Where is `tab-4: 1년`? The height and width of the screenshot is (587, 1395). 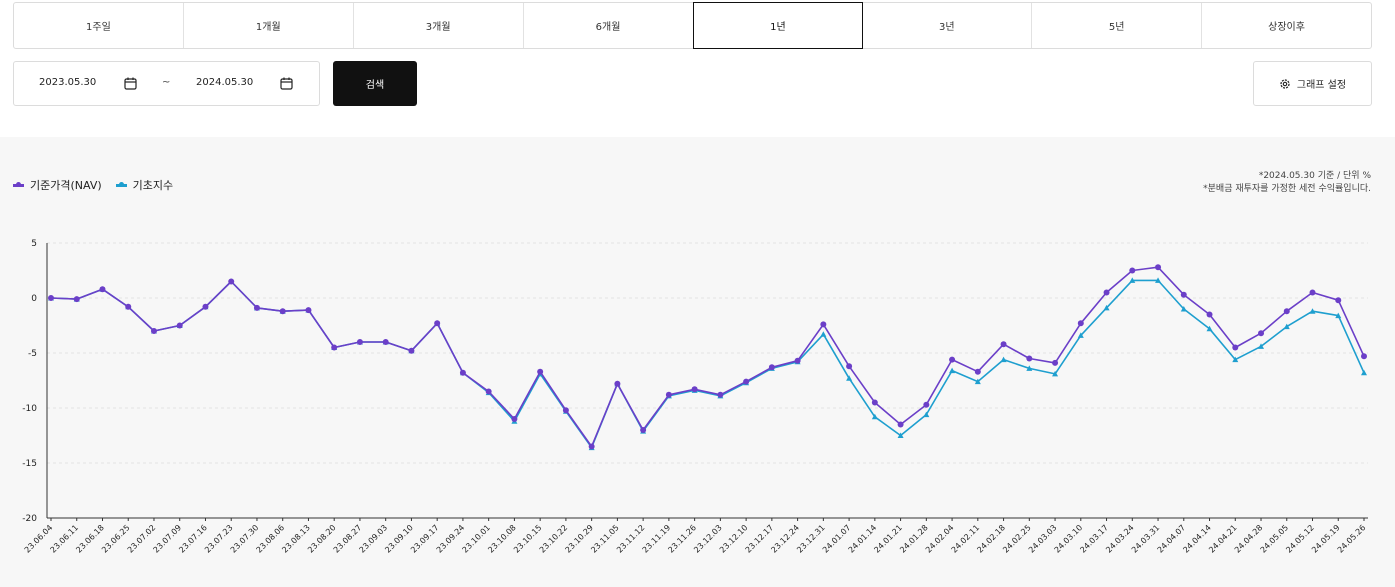
tab-4: 1년 is located at coordinates (778, 25).